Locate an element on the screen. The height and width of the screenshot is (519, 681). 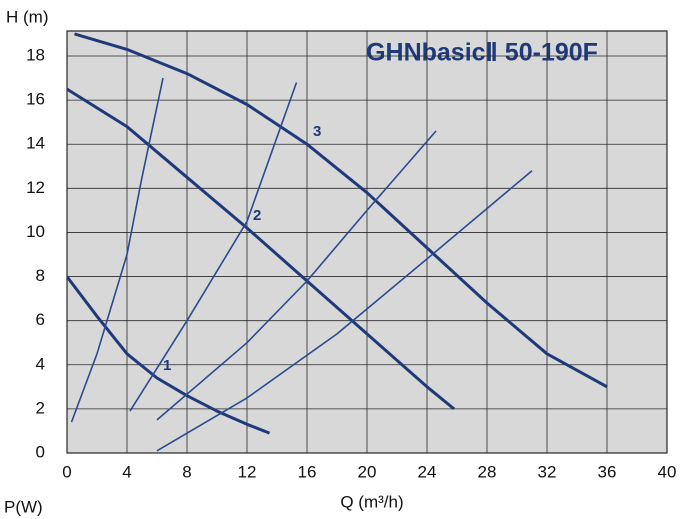
power-label: P(W) is located at coordinates (23, 506).